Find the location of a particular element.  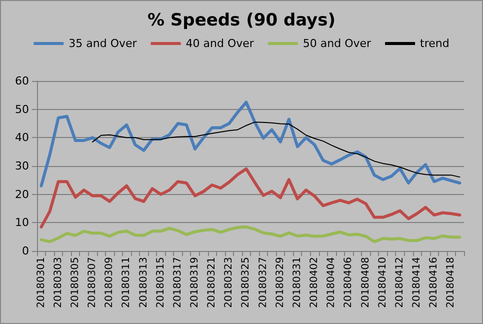

x-tick-label: 20180410 is located at coordinates (382, 282).